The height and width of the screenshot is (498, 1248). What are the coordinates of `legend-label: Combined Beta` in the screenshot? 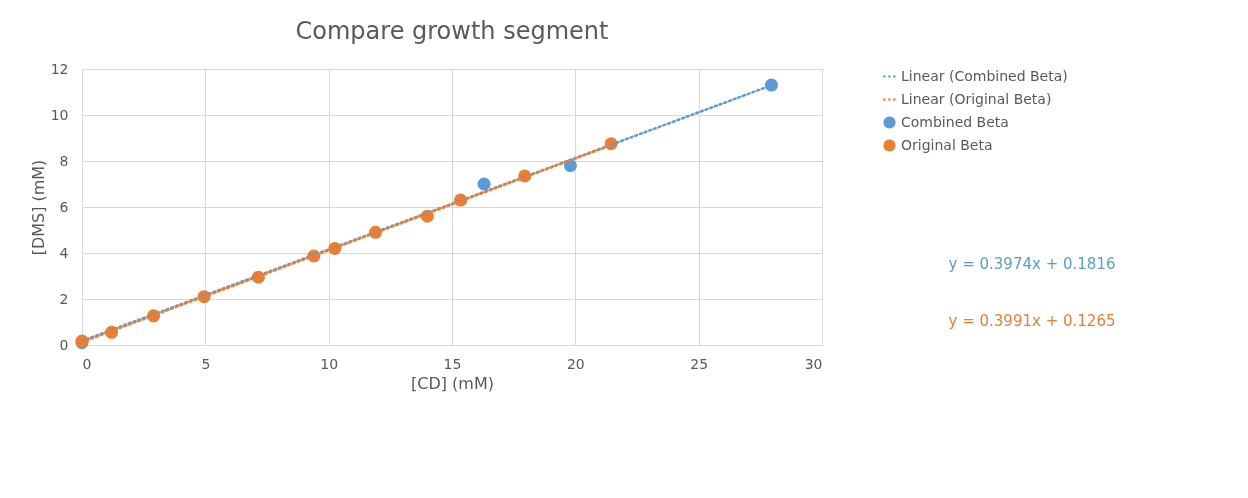 It's located at (955, 121).